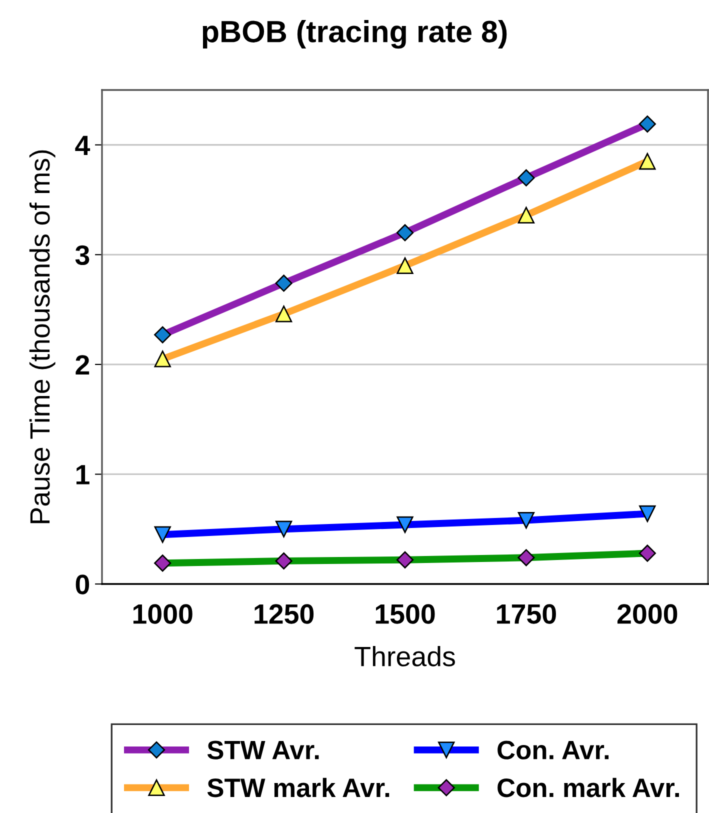 The image size is (709, 813). Describe the element at coordinates (83, 584) in the screenshot. I see `y-tick-label: 0` at that location.